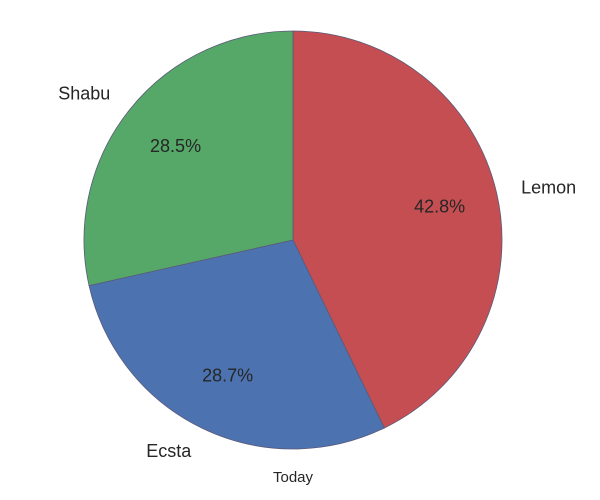 Image resolution: width=600 pixels, height=500 pixels. I want to click on percent-label-shabu: 28.5%, so click(175, 146).